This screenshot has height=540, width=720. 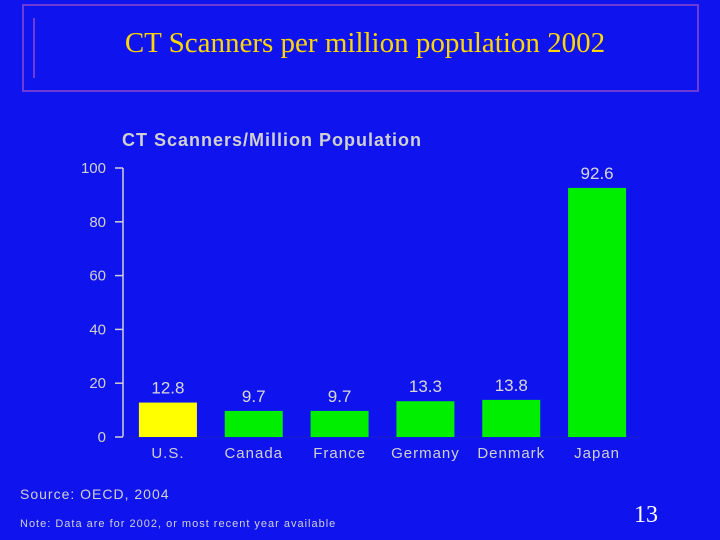 I want to click on decorative-border-left, so click(x=23, y=48).